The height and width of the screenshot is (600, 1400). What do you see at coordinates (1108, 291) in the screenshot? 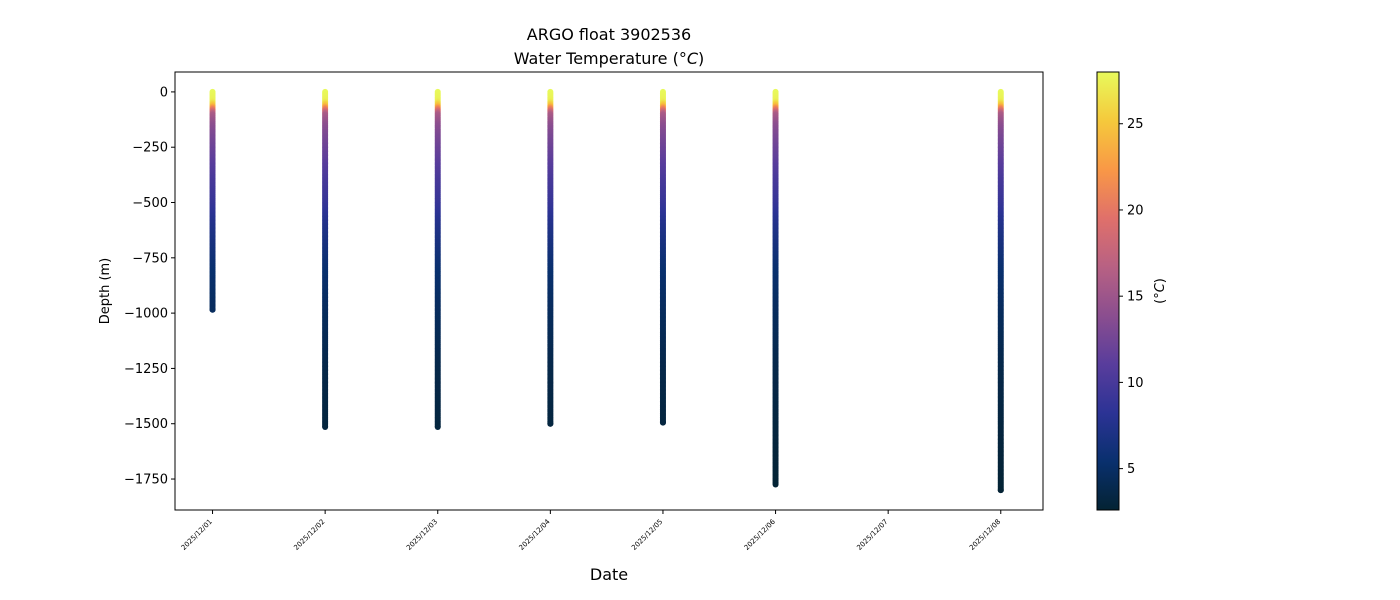
I see `colorbar` at bounding box center [1108, 291].